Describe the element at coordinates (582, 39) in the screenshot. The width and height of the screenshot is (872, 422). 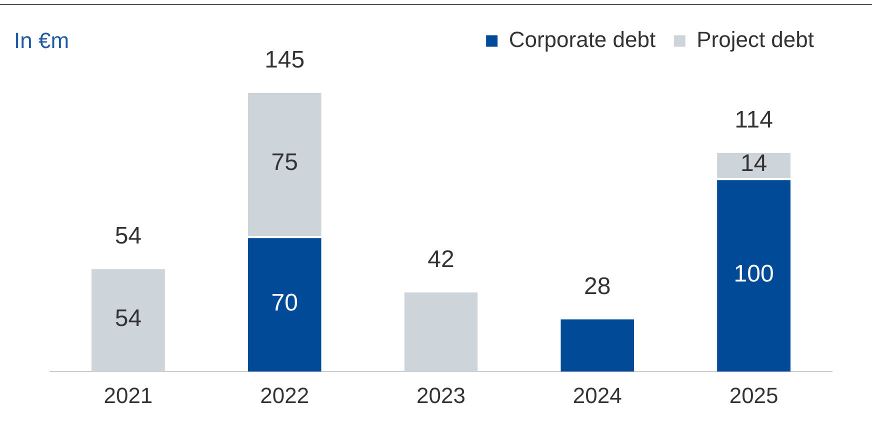
I see `legend-label: Corporate debt` at that location.